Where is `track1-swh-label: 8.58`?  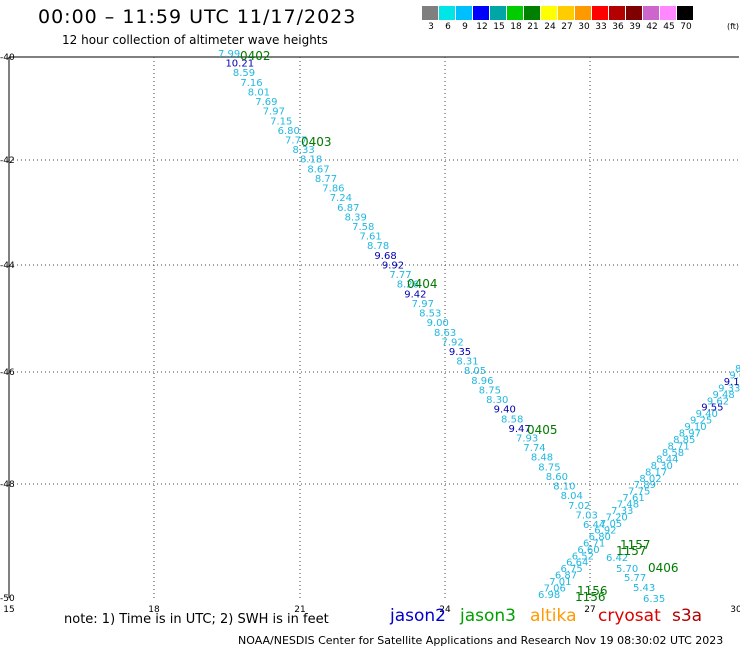 track1-swh-label: 8.58 is located at coordinates (512, 419).